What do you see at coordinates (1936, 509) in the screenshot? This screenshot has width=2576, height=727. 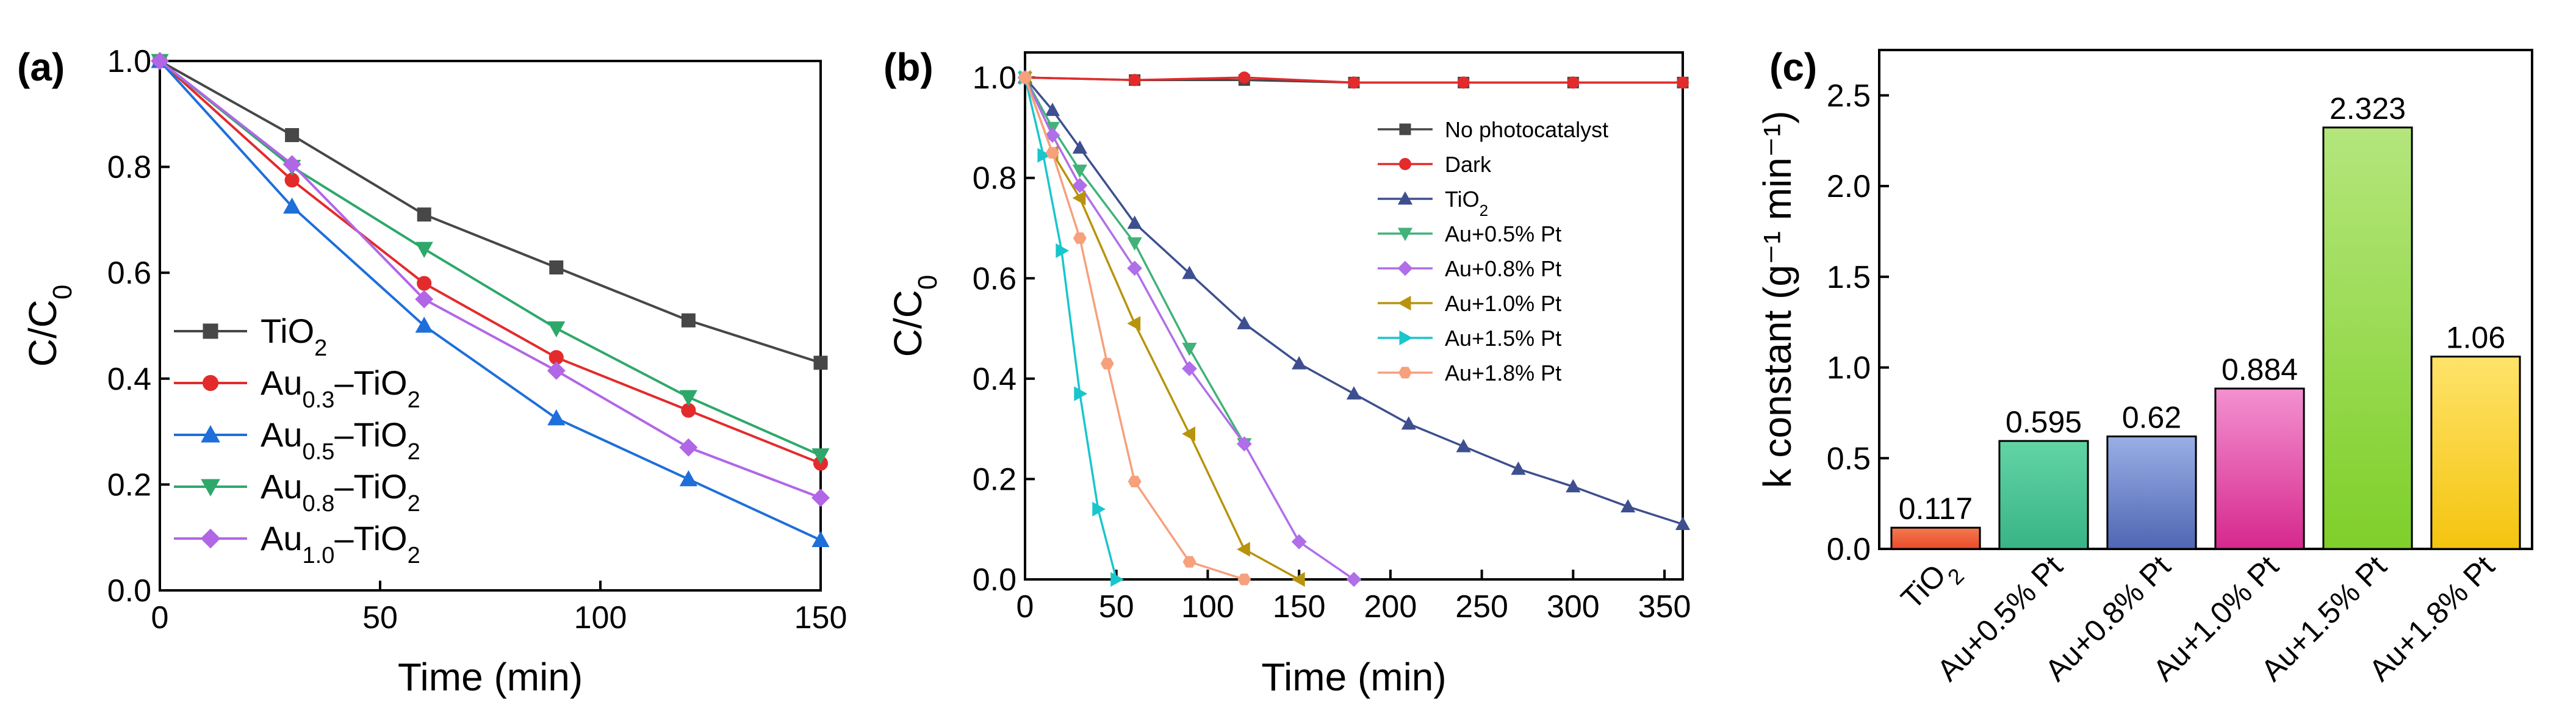 I see `bar-value-label: 0.117` at bounding box center [1936, 509].